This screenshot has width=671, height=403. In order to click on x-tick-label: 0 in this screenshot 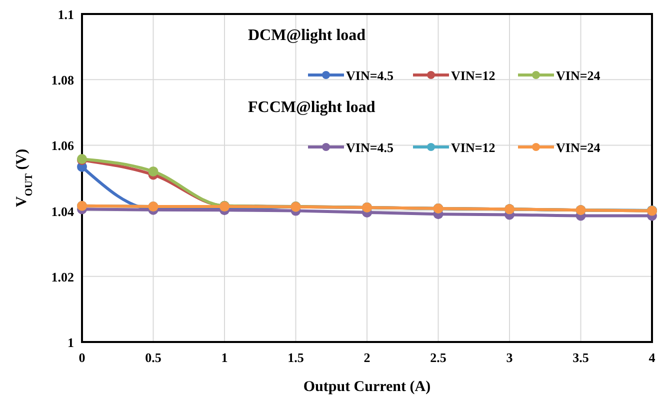, I will do `click(82, 357)`.